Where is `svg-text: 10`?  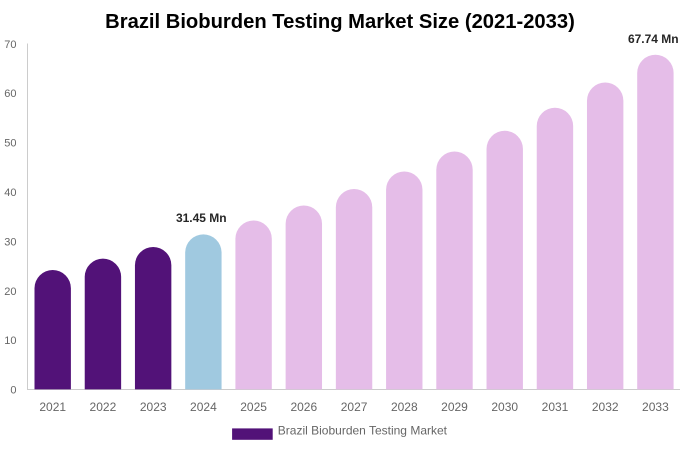
svg-text: 10 is located at coordinates (10, 341).